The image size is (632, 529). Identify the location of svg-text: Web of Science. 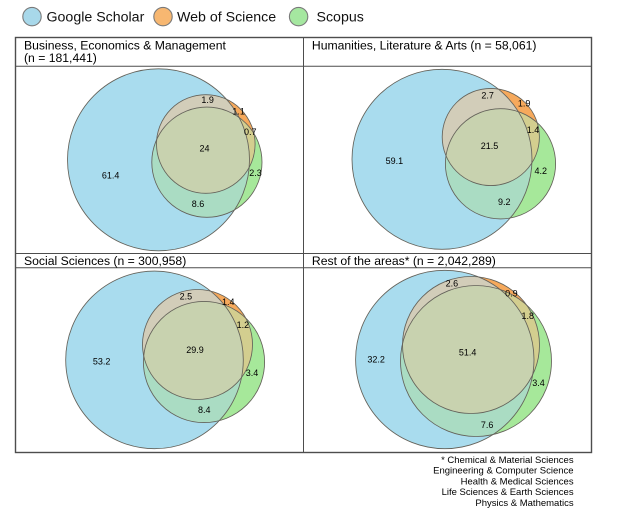
(226, 17).